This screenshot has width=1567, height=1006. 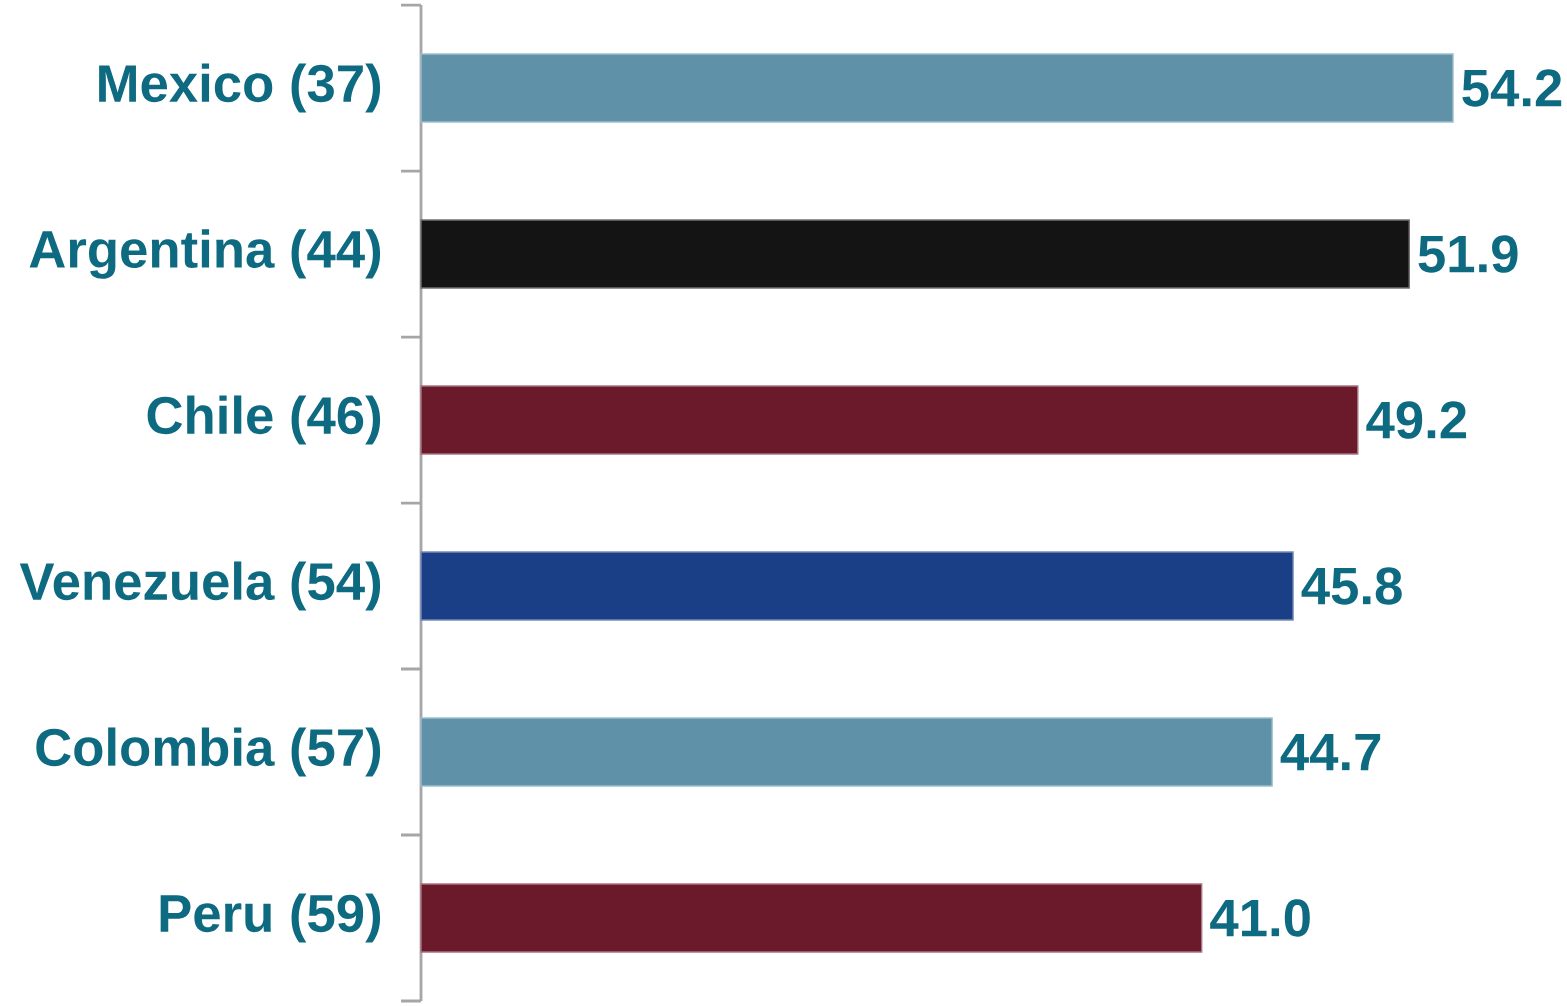 What do you see at coordinates (1512, 88) in the screenshot?
I see `data-label: 54.2` at bounding box center [1512, 88].